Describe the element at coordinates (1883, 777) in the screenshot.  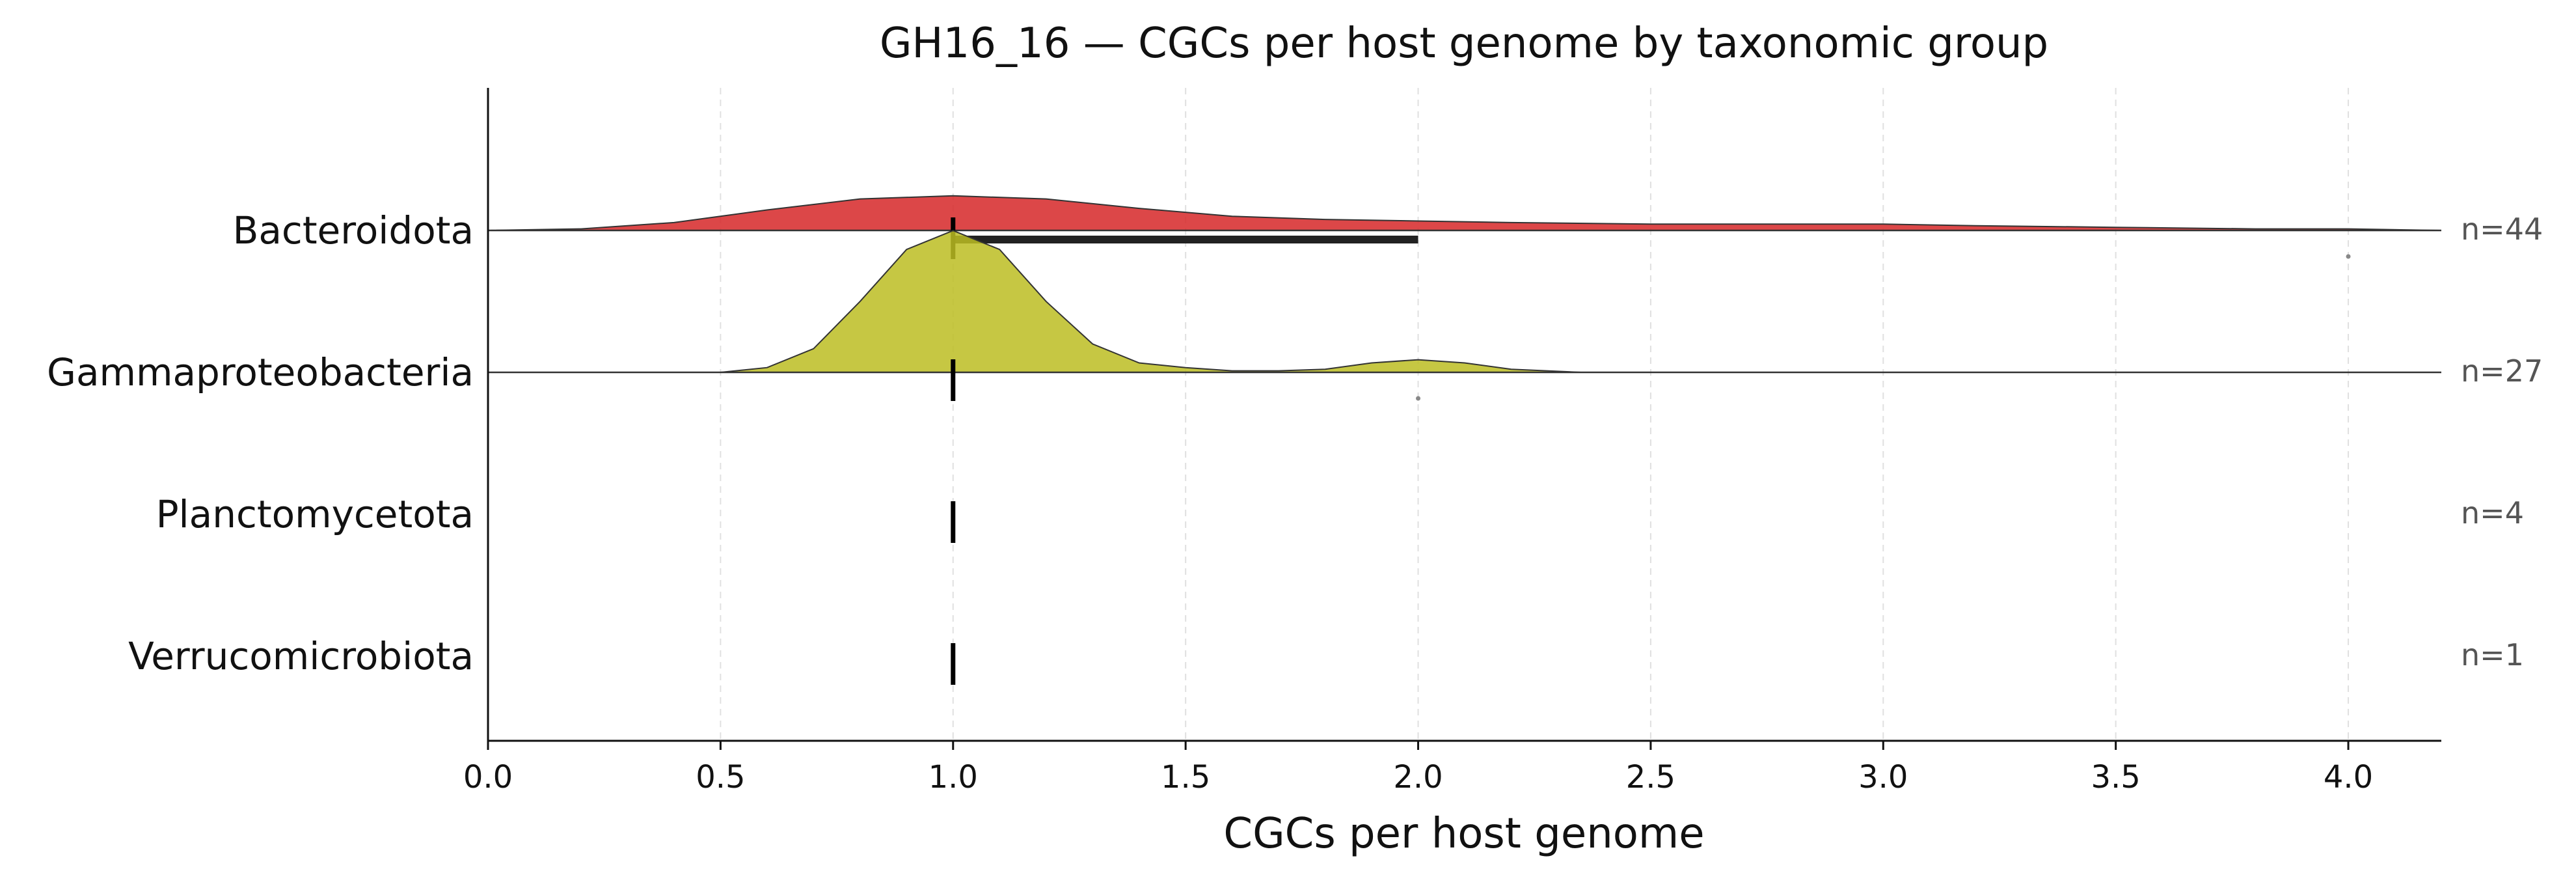
I see `x-tick-label: 3.0` at that location.